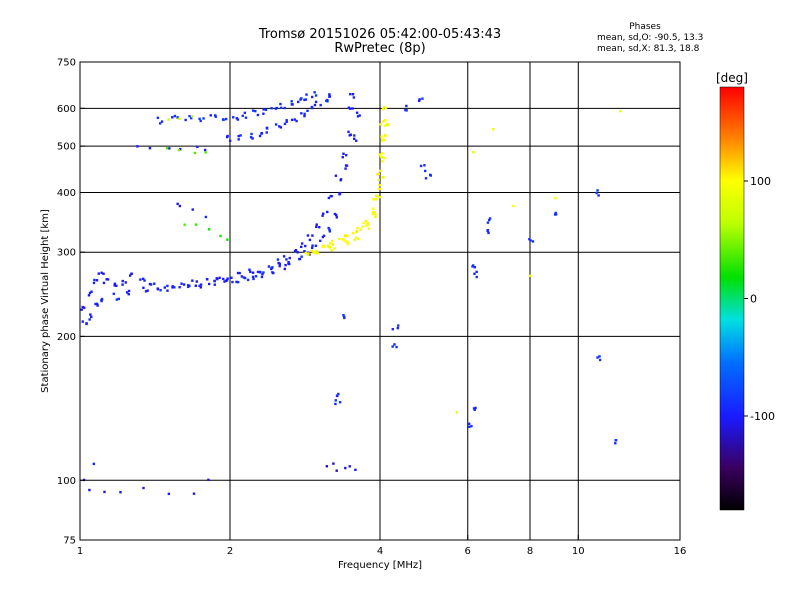 Image resolution: width=800 pixels, height=600 pixels. Describe the element at coordinates (66, 193) in the screenshot. I see `y-tick-label: 400` at that location.